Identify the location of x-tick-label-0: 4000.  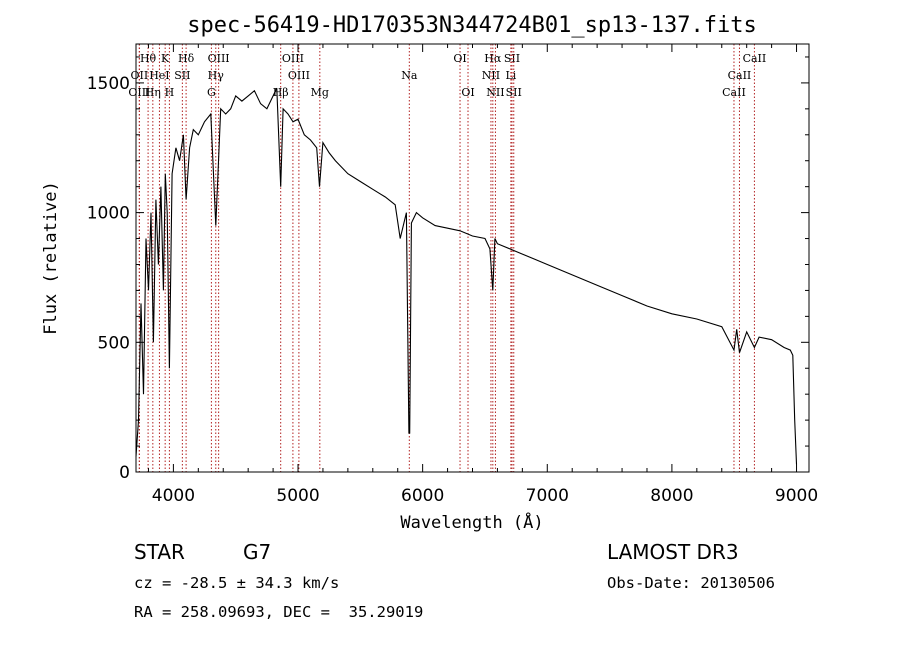
(173, 496).